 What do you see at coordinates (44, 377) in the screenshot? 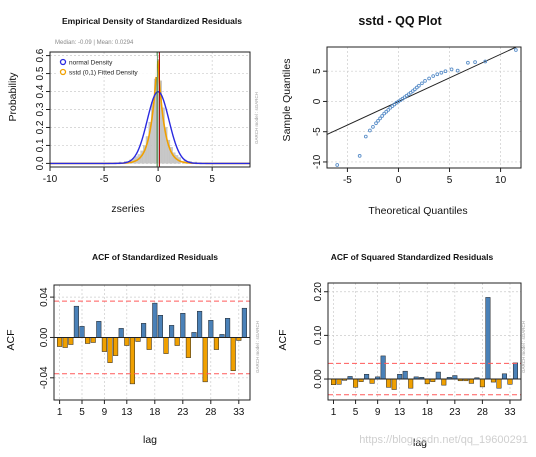
I see `y-tick-label: -0.04` at bounding box center [44, 377].